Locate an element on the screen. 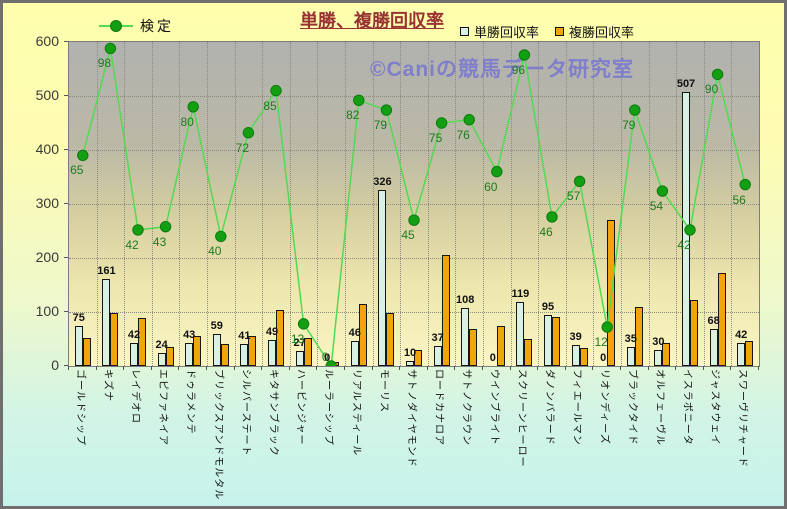 The image size is (787, 509). legend-tansho: 単勝回収率 is located at coordinates (499, 31).